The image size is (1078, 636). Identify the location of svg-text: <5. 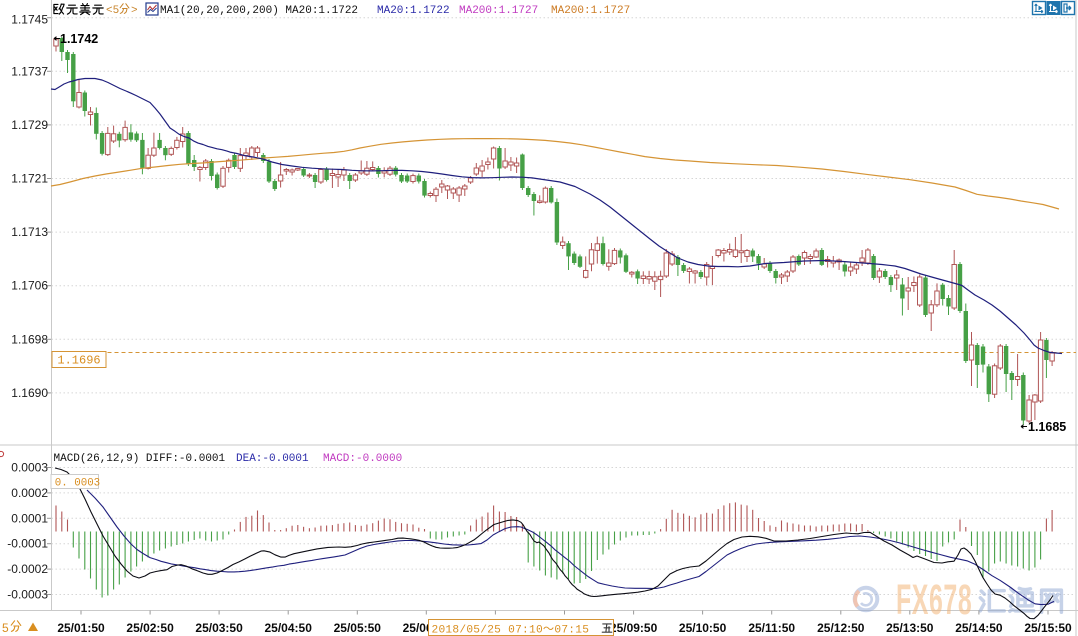
(112, 11).